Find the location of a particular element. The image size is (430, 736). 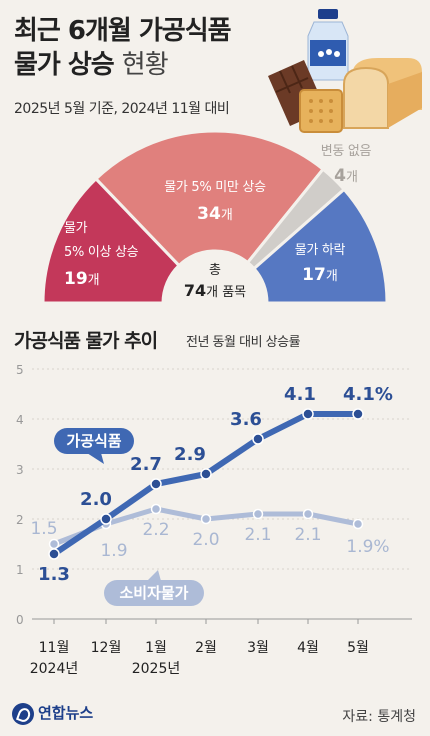

data-label: 2.2 is located at coordinates (155, 530).